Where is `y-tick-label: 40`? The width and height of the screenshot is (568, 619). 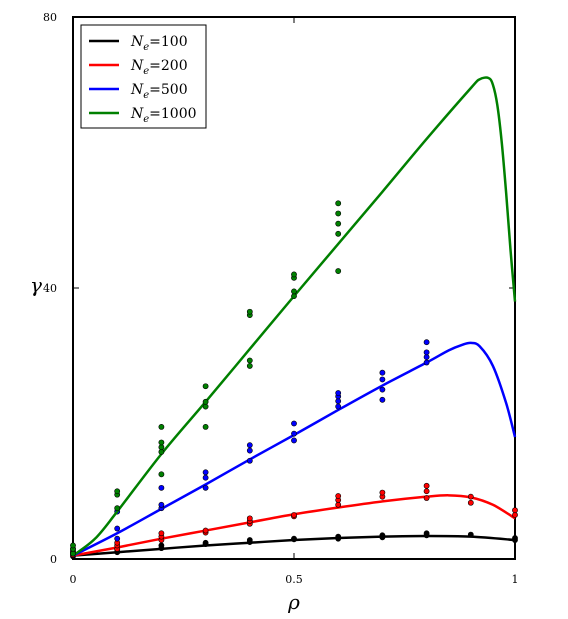 y-tick-label: 40 is located at coordinates (50, 288).